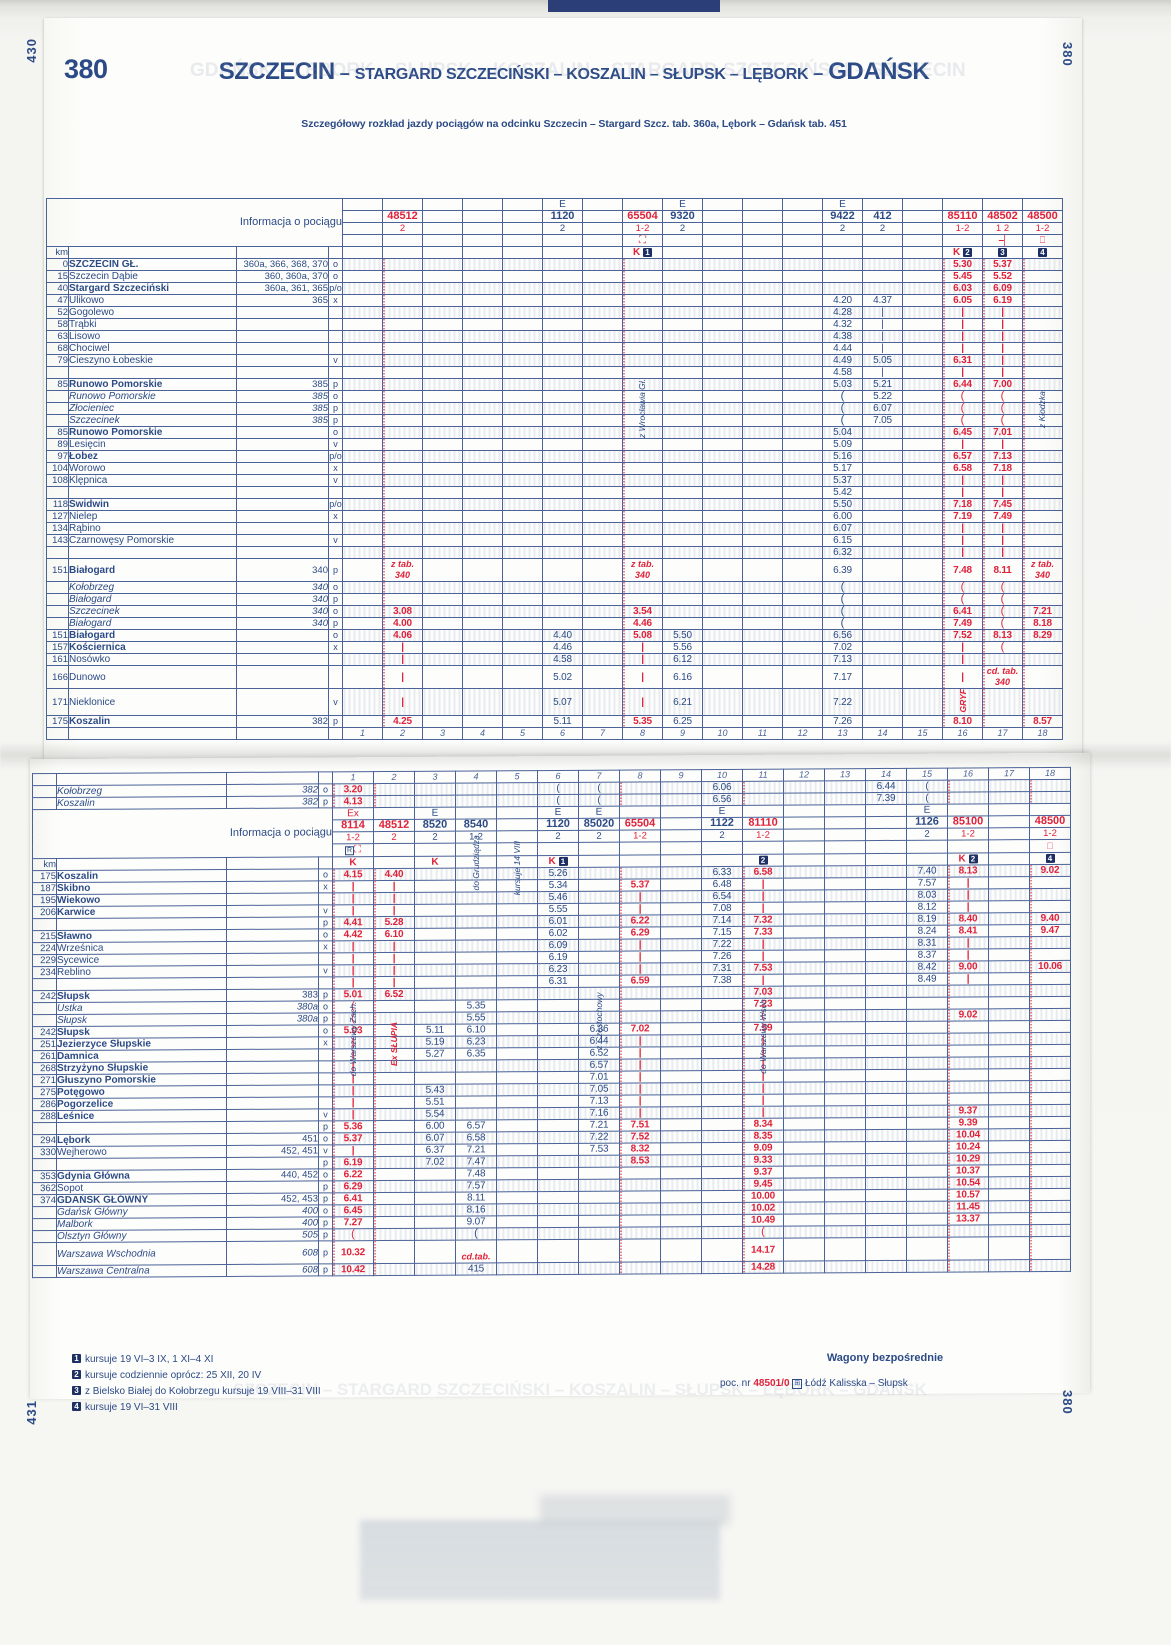 This screenshot has height=1645, width=1171. Describe the element at coordinates (763, 1208) in the screenshot. I see `time-cell: 10.02` at that location.